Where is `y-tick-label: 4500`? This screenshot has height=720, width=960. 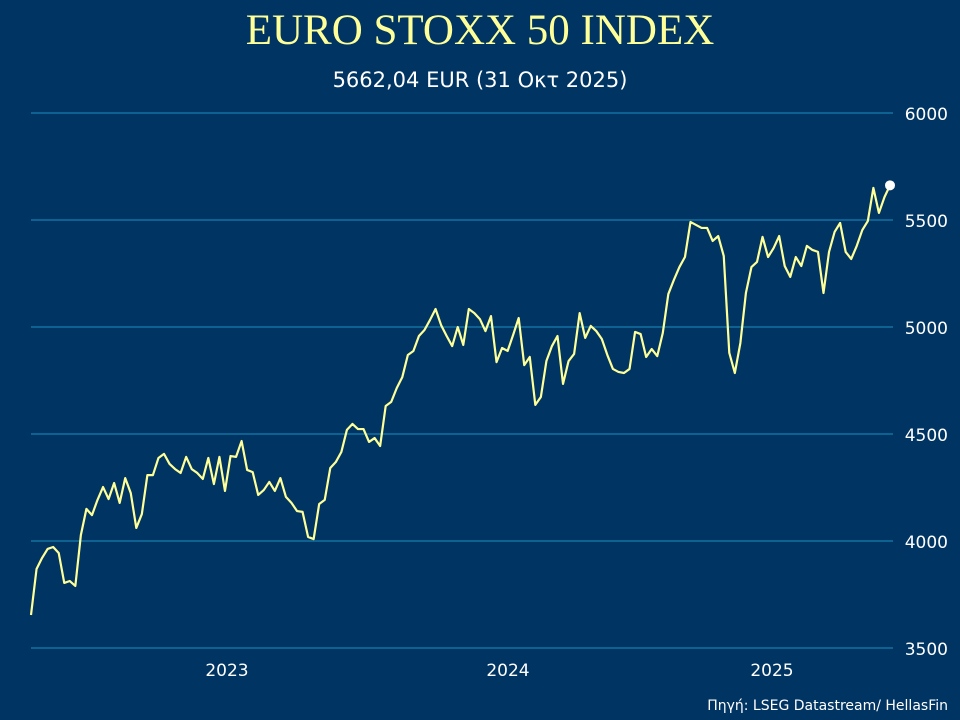 y-tick-label: 4500 is located at coordinates (926, 436).